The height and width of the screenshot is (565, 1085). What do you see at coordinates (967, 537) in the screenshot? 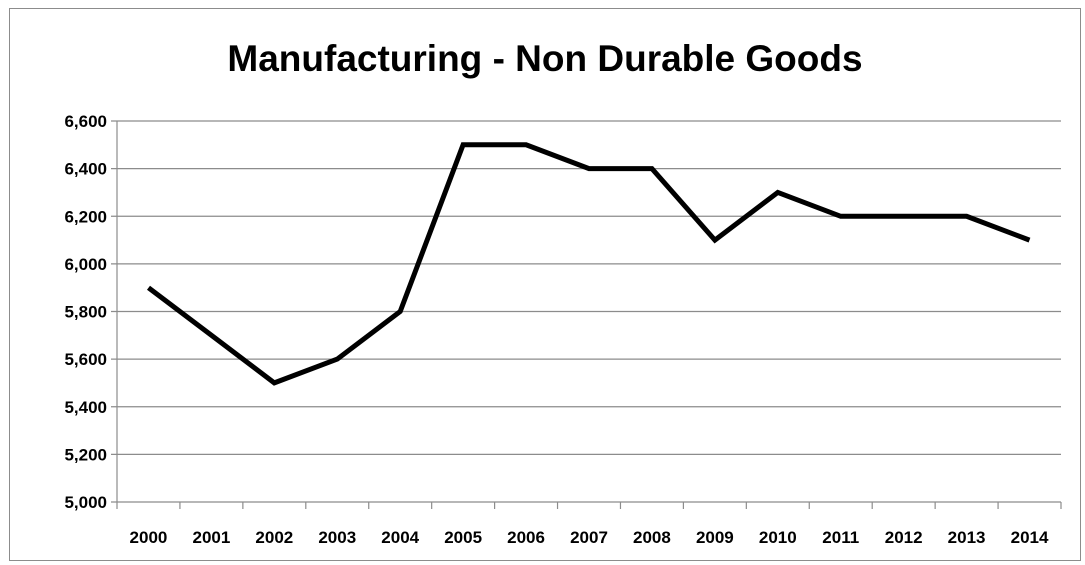
I see `x-tick-label-2013: 2013` at bounding box center [967, 537].